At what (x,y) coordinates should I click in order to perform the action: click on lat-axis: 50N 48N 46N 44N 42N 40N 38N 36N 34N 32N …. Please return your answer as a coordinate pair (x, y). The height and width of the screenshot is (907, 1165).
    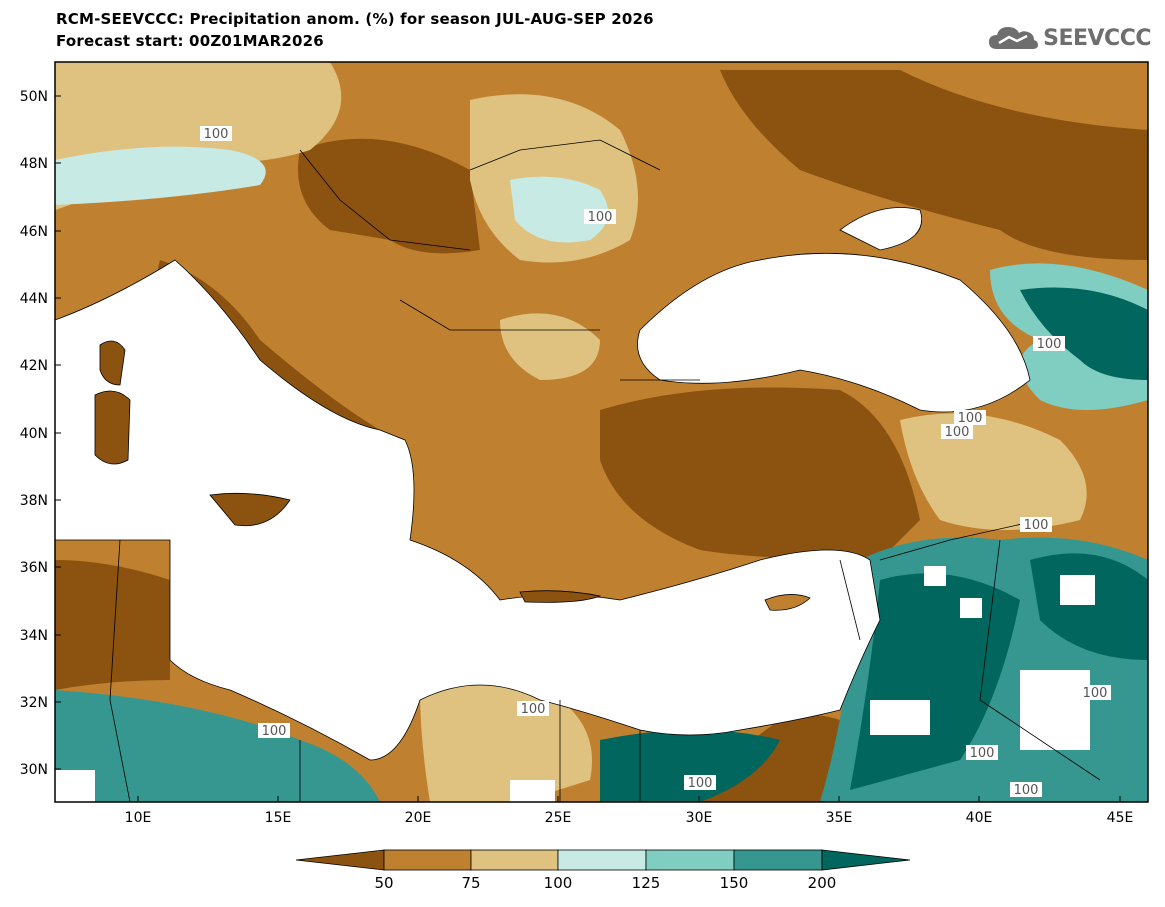
    Looking at the image, I should click on (40, 433).